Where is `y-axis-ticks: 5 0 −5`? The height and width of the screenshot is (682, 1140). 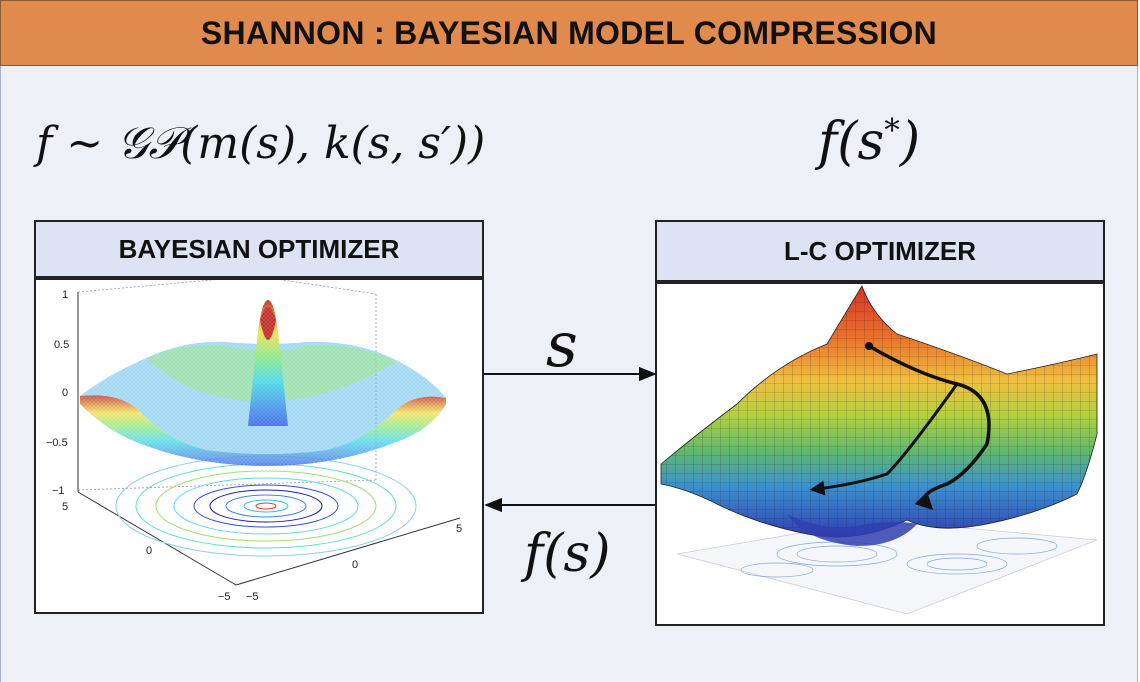 y-axis-ticks: 5 0 −5 is located at coordinates (354, 563).